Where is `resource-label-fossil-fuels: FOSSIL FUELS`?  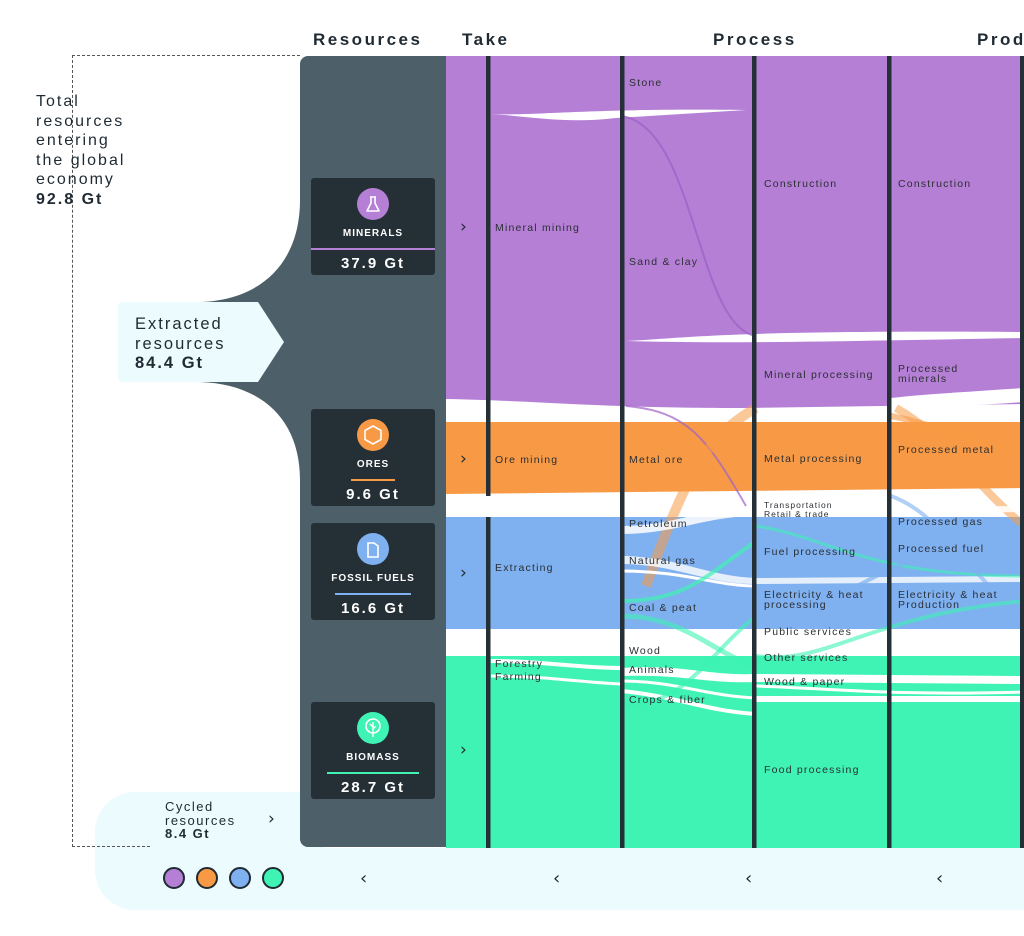 resource-label-fossil-fuels: FOSSIL FUELS is located at coordinates (373, 578).